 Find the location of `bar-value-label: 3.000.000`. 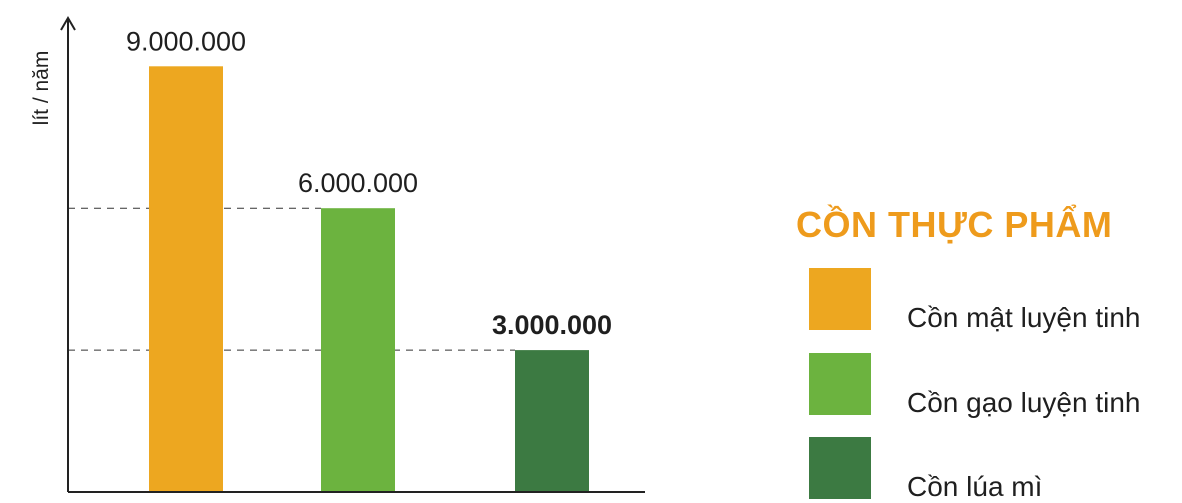

bar-value-label: 3.000.000 is located at coordinates (552, 325).